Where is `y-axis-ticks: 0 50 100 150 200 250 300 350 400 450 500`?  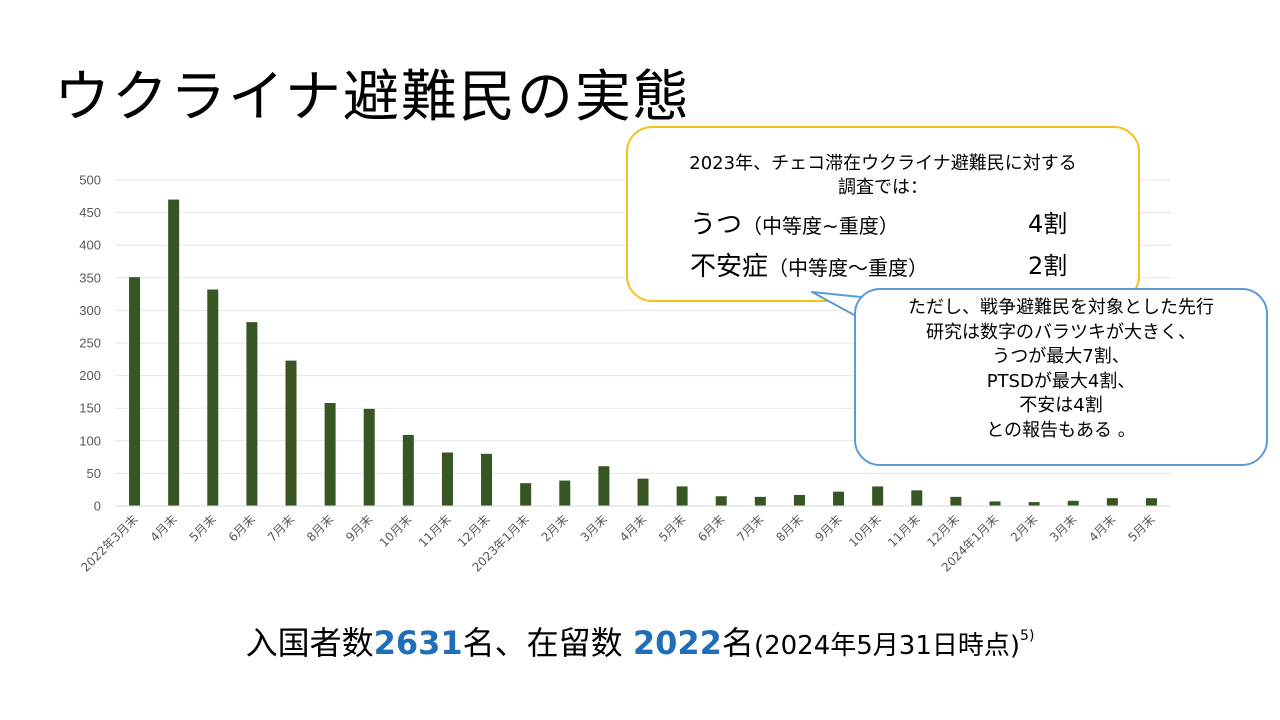
y-axis-ticks: 0 50 100 150 200 250 300 350 400 450 500 is located at coordinates (90, 343).